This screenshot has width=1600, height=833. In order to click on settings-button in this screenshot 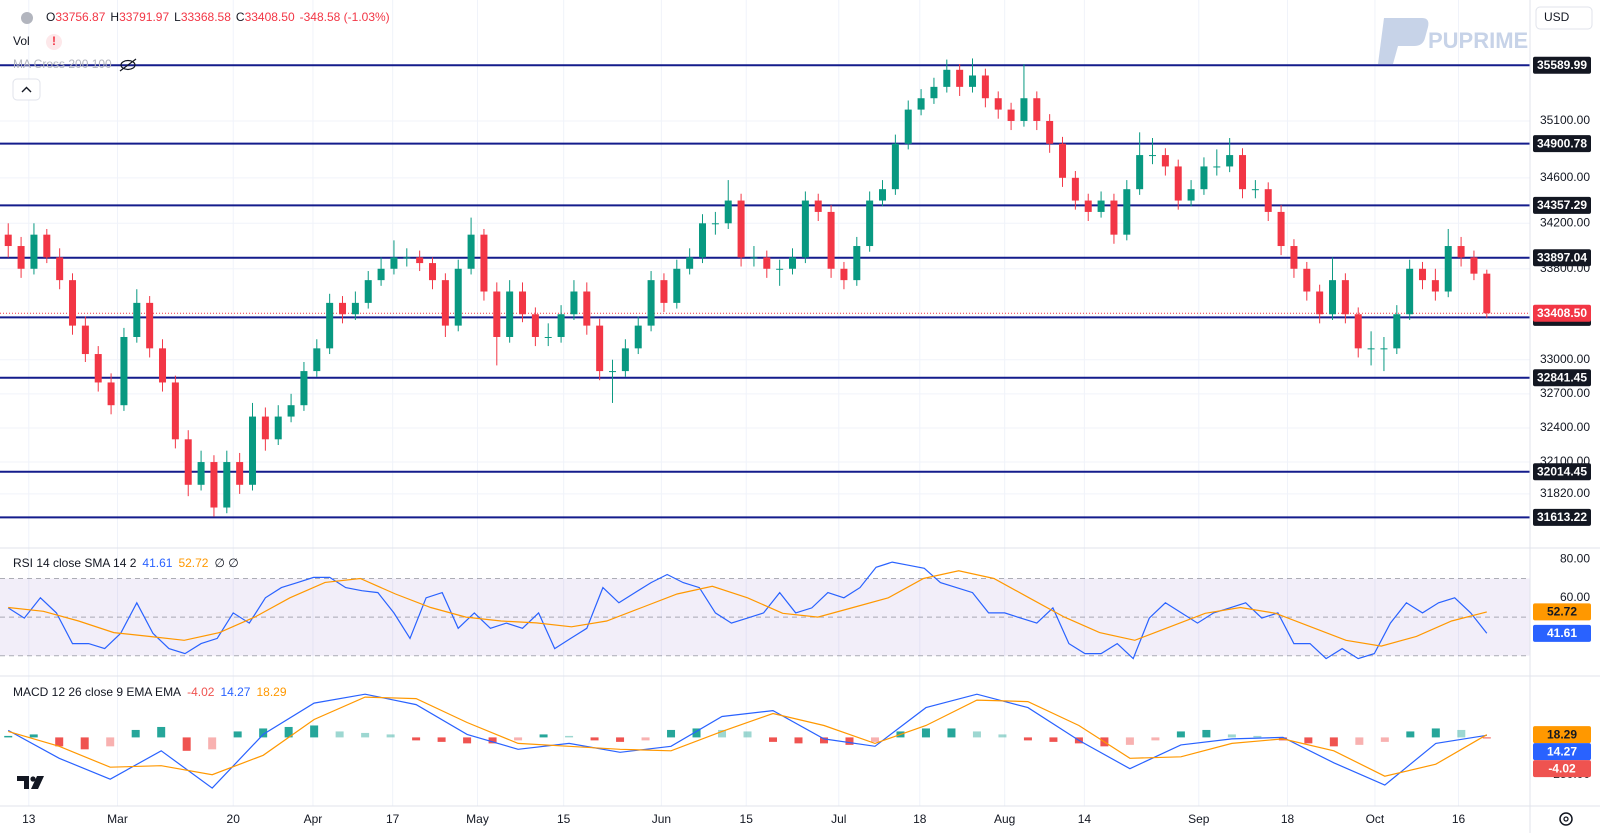, I will do `click(1566, 819)`.